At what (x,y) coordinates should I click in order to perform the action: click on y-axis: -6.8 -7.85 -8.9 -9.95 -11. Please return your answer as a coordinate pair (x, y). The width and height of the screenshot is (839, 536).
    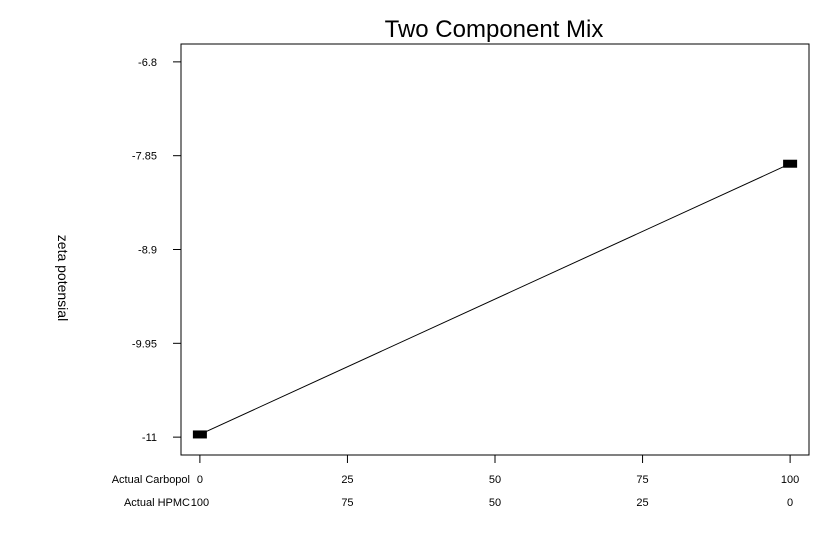
    Looking at the image, I should click on (156, 250).